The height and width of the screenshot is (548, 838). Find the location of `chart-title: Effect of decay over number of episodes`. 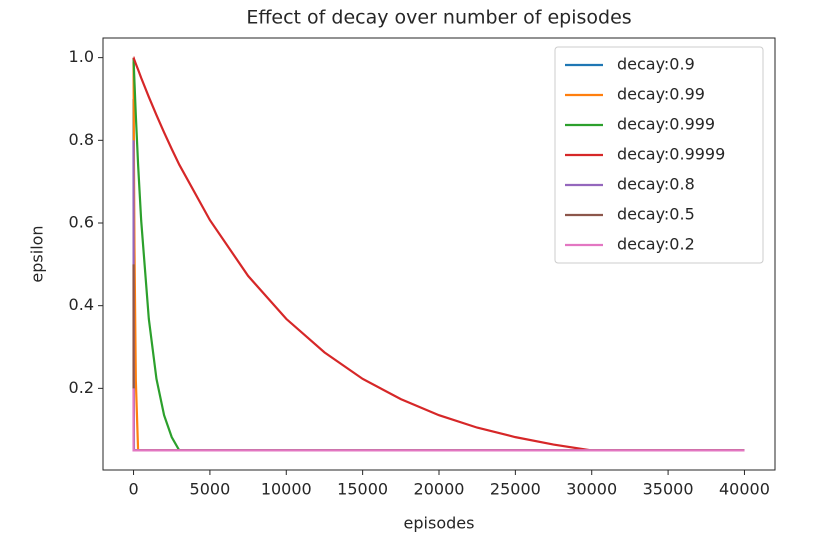

chart-title: Effect of decay over number of episodes is located at coordinates (438, 18).